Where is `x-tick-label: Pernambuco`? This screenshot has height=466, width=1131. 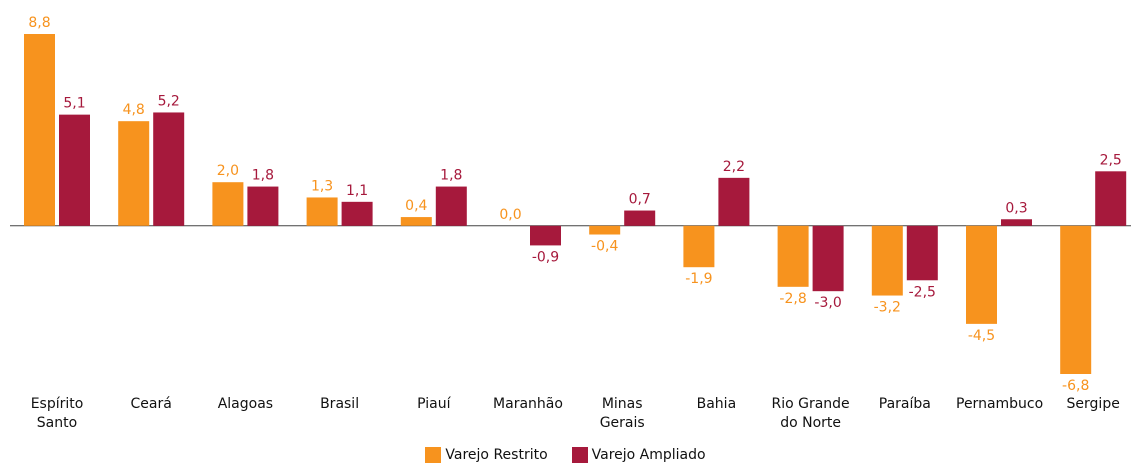 x-tick-label: Pernambuco is located at coordinates (1000, 404).